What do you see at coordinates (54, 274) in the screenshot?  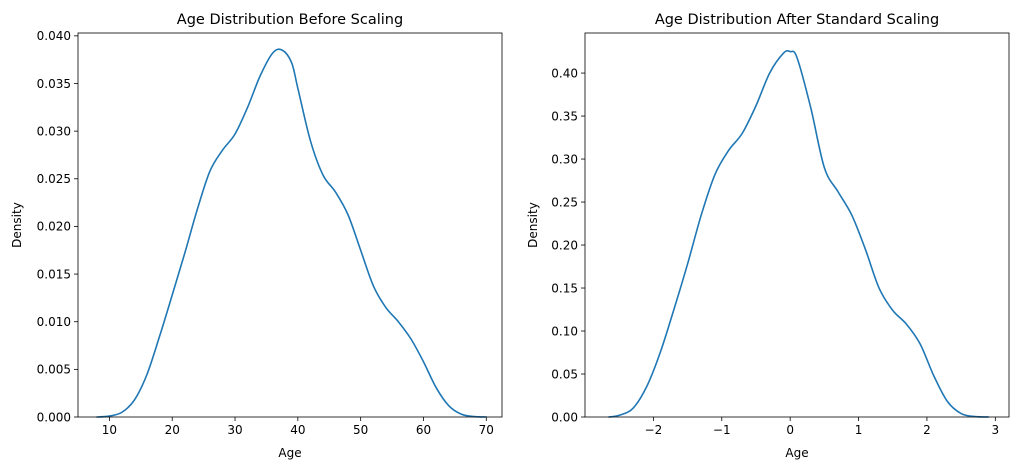 I see `y-tick-label: 0.015` at bounding box center [54, 274].